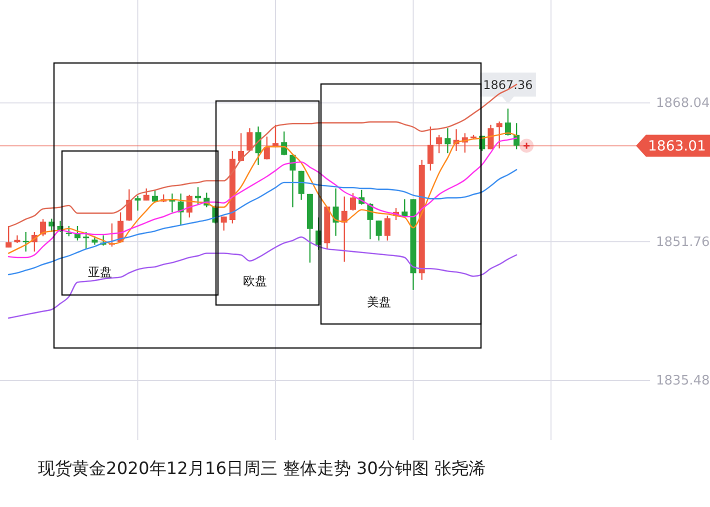 Image resolution: width=710 pixels, height=507 pixels. Describe the element at coordinates (255, 281) in the screenshot. I see `annotation: 欧盘` at that location.